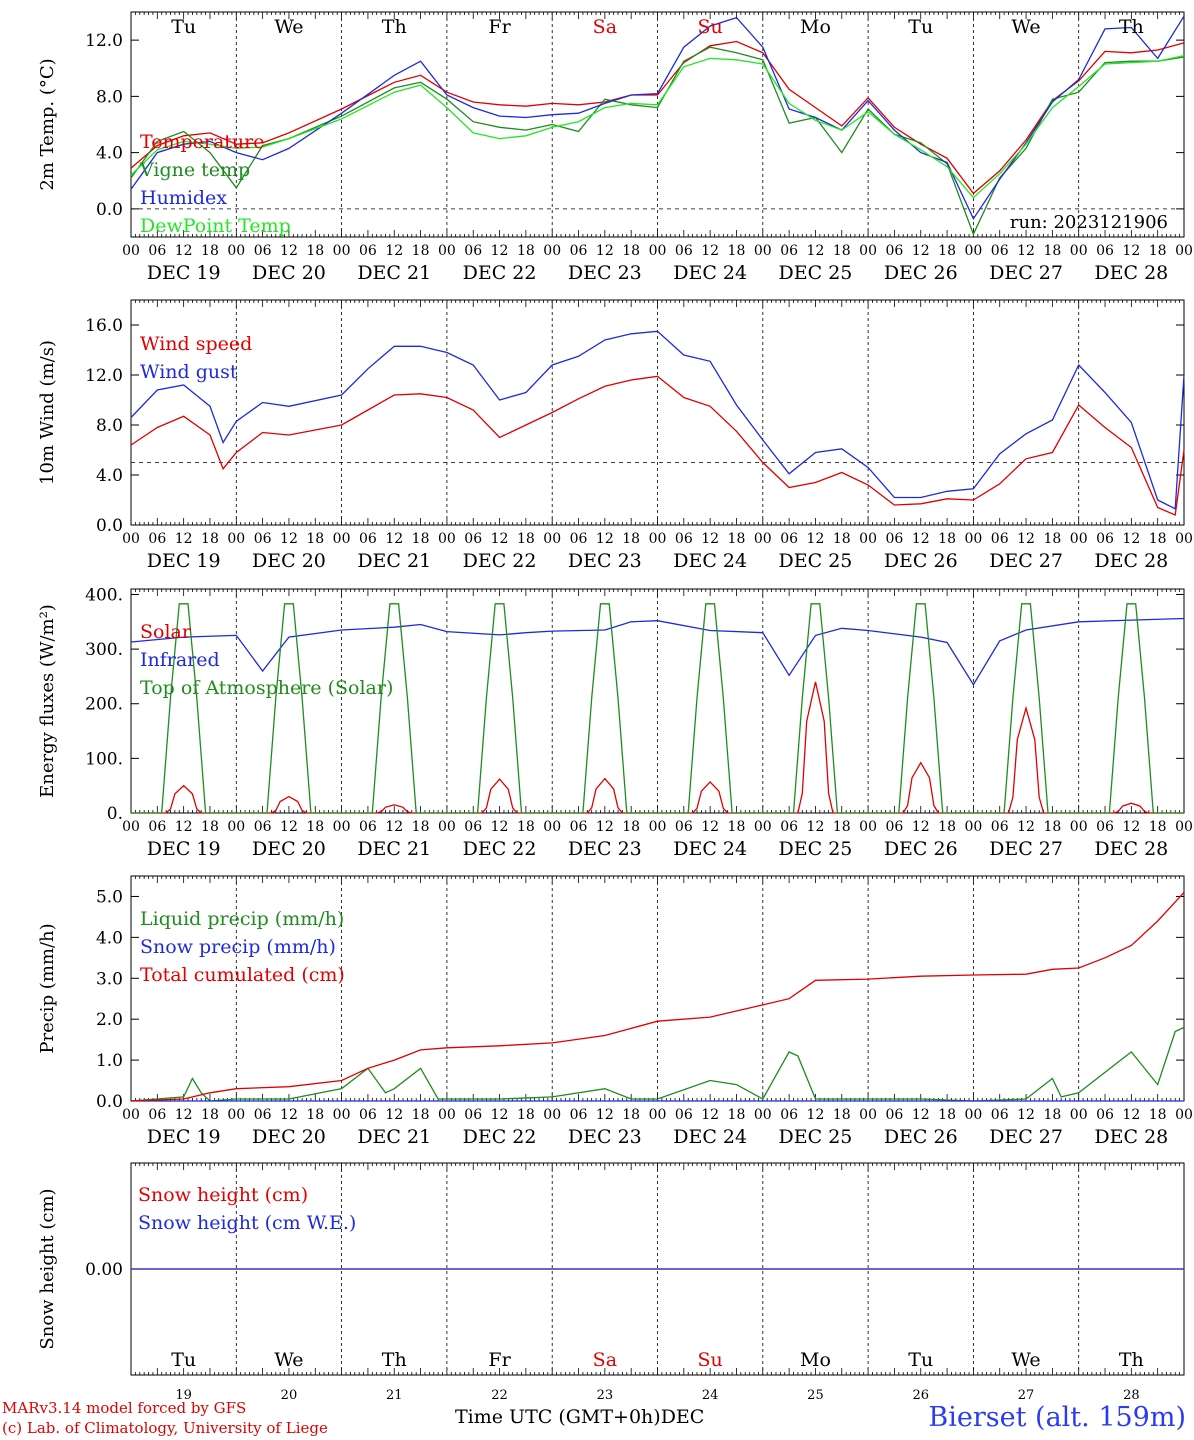 The image size is (1194, 1440). I want to click on y-axis-label: 10m Wind (m/s), so click(47, 412).